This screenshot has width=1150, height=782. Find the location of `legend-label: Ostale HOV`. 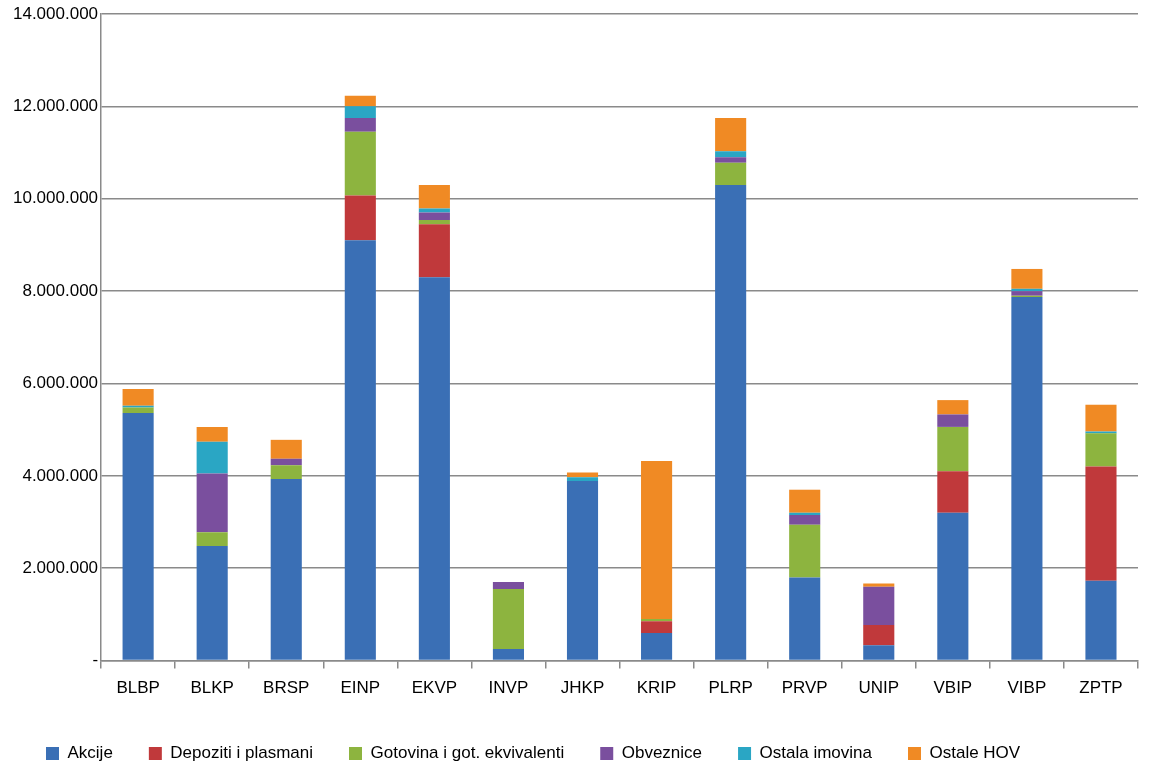

legend-label: Ostale HOV is located at coordinates (975, 753).